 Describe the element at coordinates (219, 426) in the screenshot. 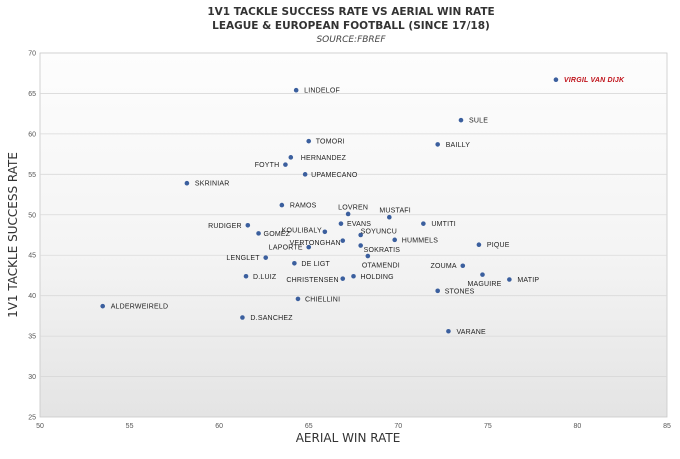

I see `x-tick-label: 60` at that location.